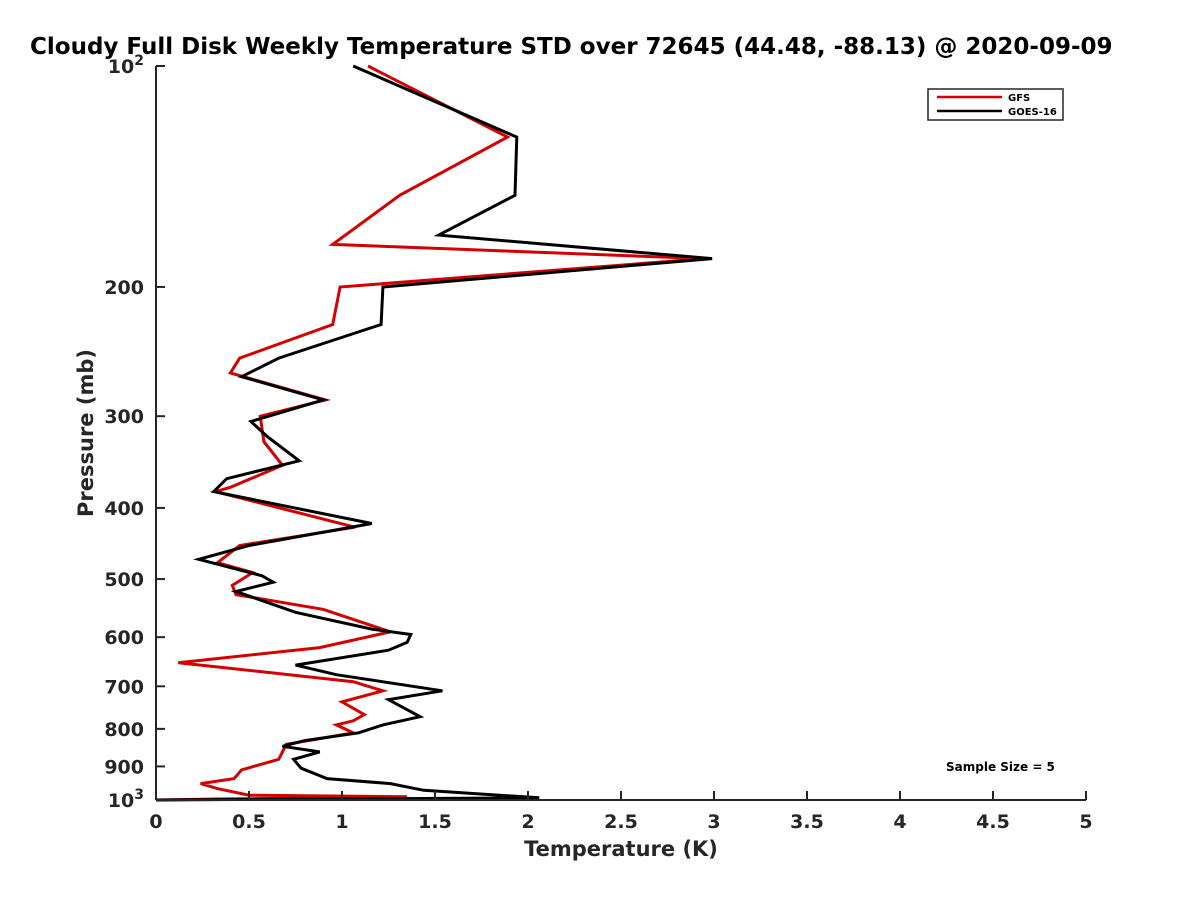 This screenshot has height=900, width=1200. I want to click on x-tick-label: 2.5, so click(621, 822).